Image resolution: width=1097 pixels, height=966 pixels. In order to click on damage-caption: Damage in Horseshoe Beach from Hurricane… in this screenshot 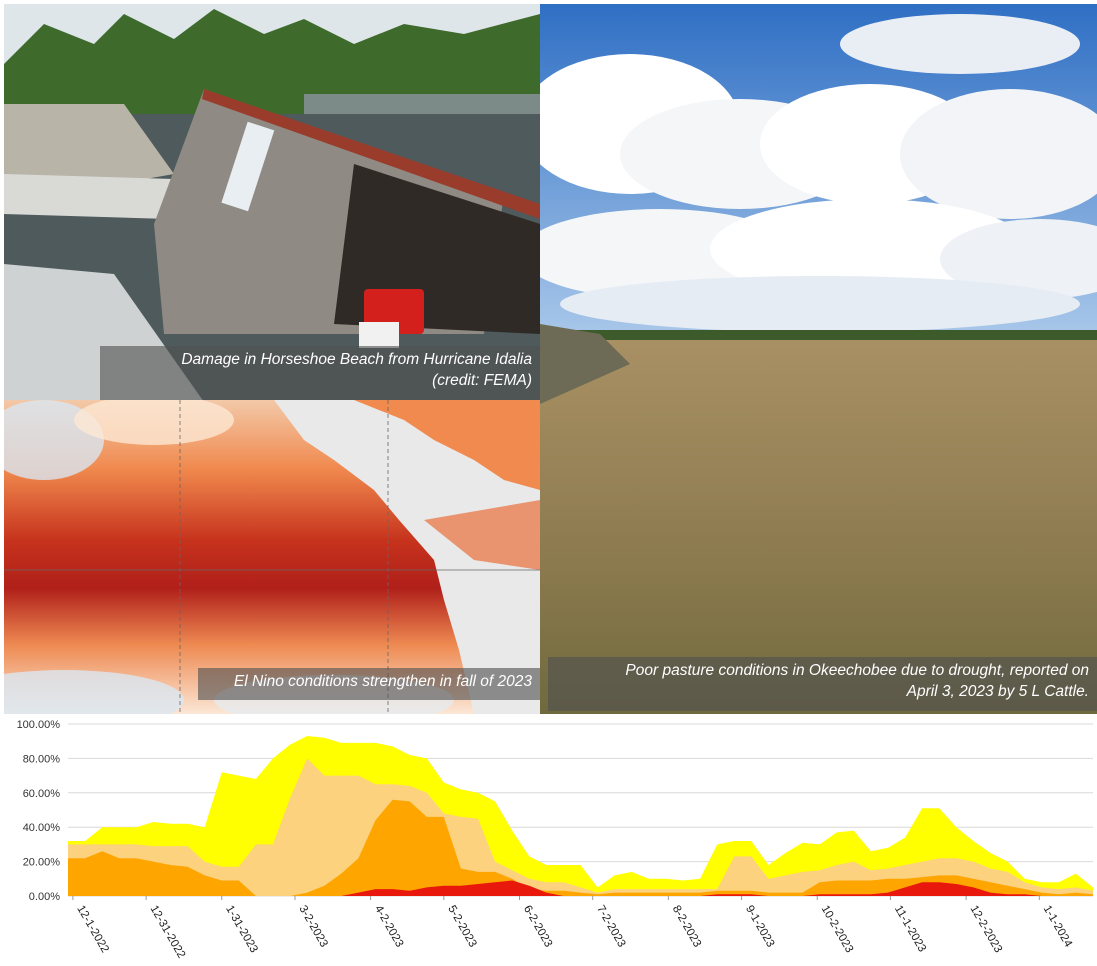, I will do `click(320, 373)`.